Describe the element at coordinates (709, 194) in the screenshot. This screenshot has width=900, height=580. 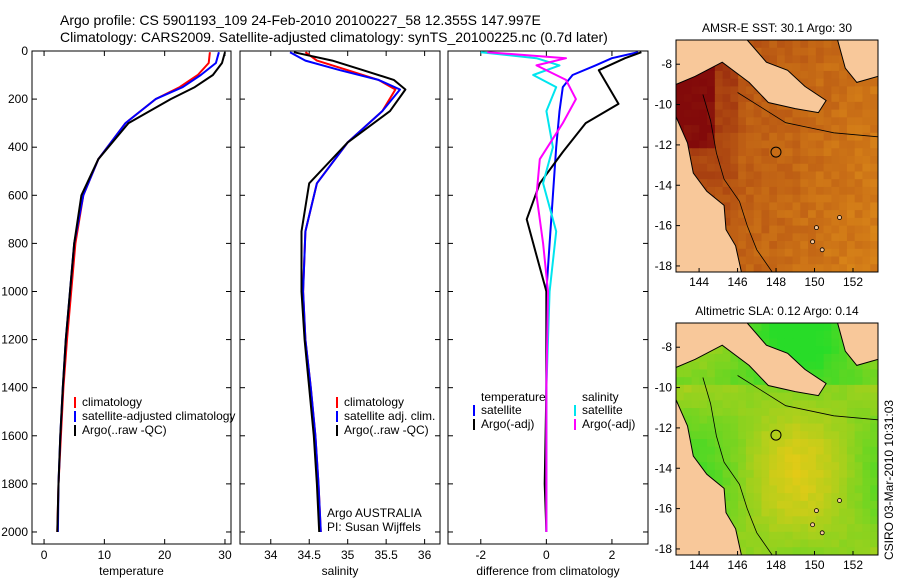
I see `land-queensland` at that location.